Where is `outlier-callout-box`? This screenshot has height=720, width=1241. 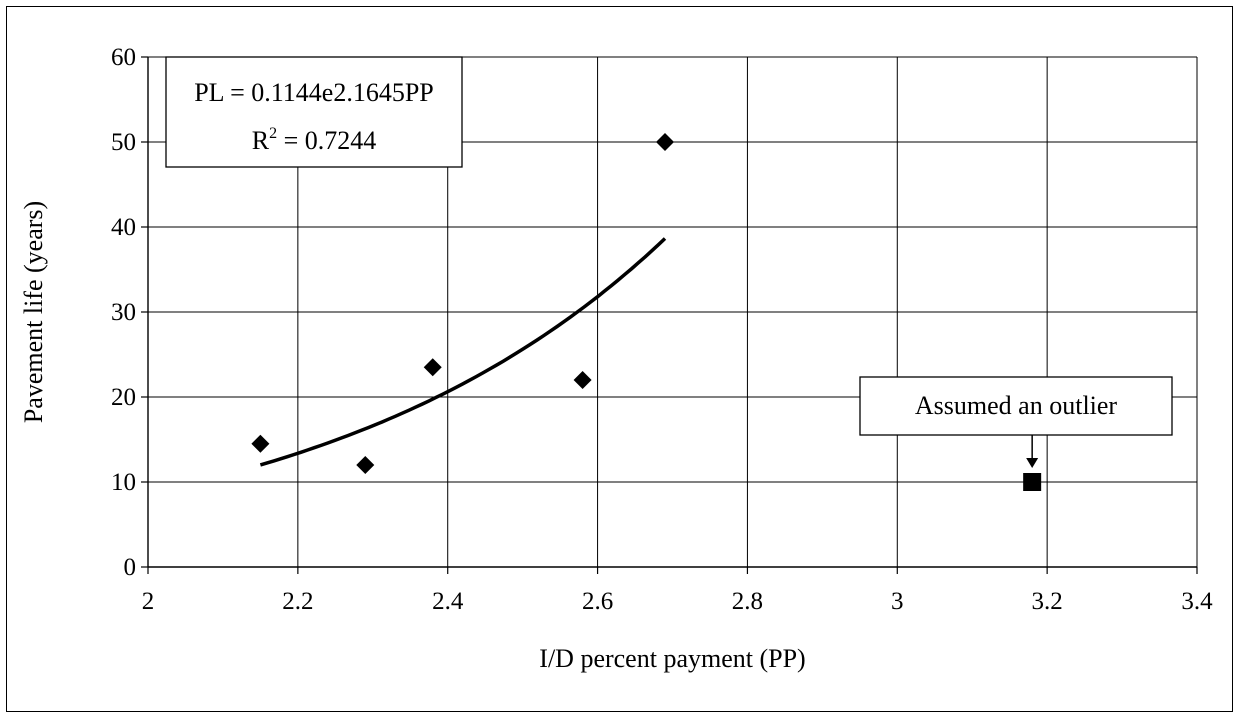 outlier-callout-box is located at coordinates (1016, 406).